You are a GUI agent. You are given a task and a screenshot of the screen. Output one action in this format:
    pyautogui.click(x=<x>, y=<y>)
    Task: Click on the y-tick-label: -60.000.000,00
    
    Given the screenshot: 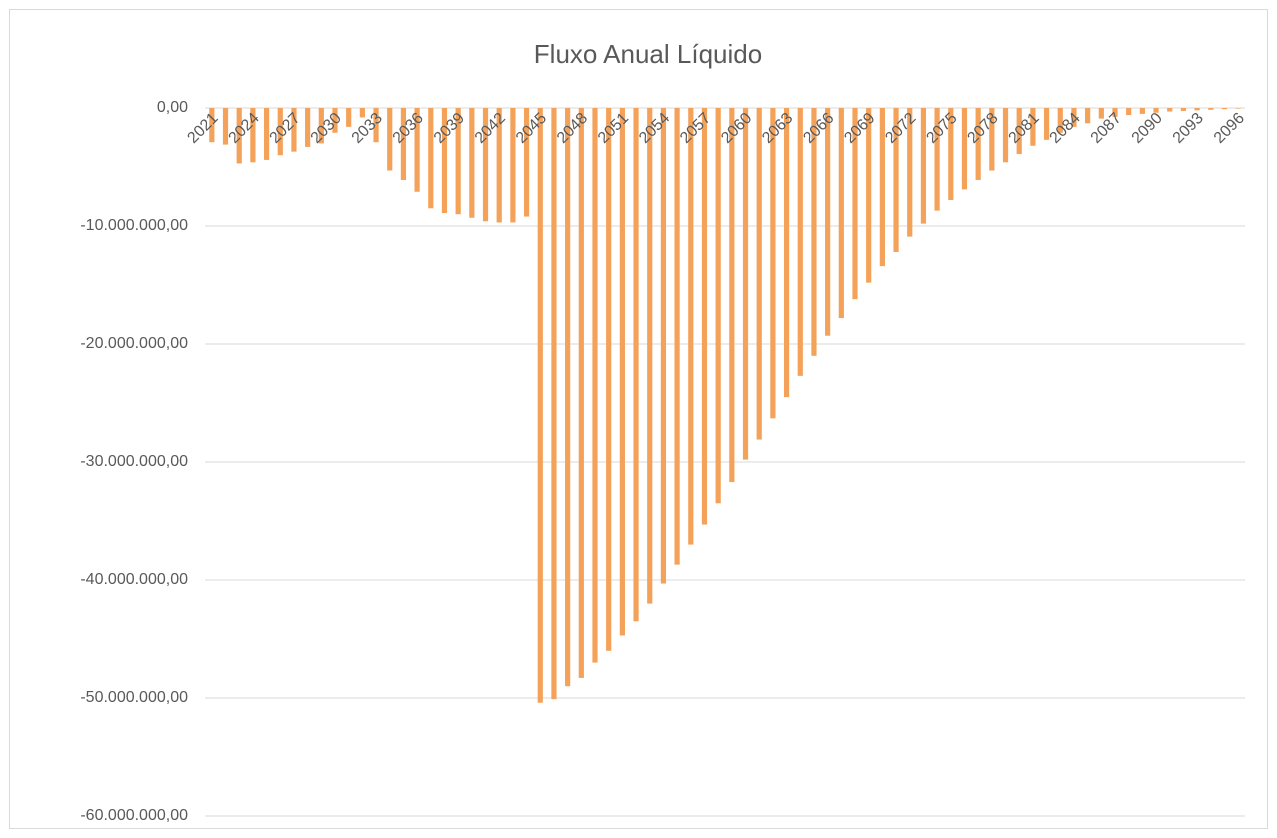 What is the action you would take?
    pyautogui.click(x=134, y=815)
    